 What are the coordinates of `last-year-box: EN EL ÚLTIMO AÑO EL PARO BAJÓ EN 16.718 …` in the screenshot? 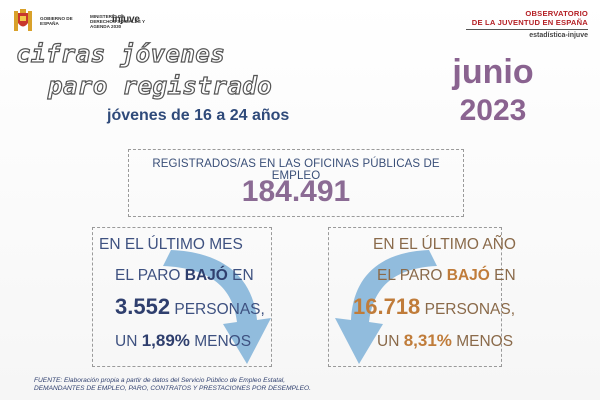 It's located at (422, 297).